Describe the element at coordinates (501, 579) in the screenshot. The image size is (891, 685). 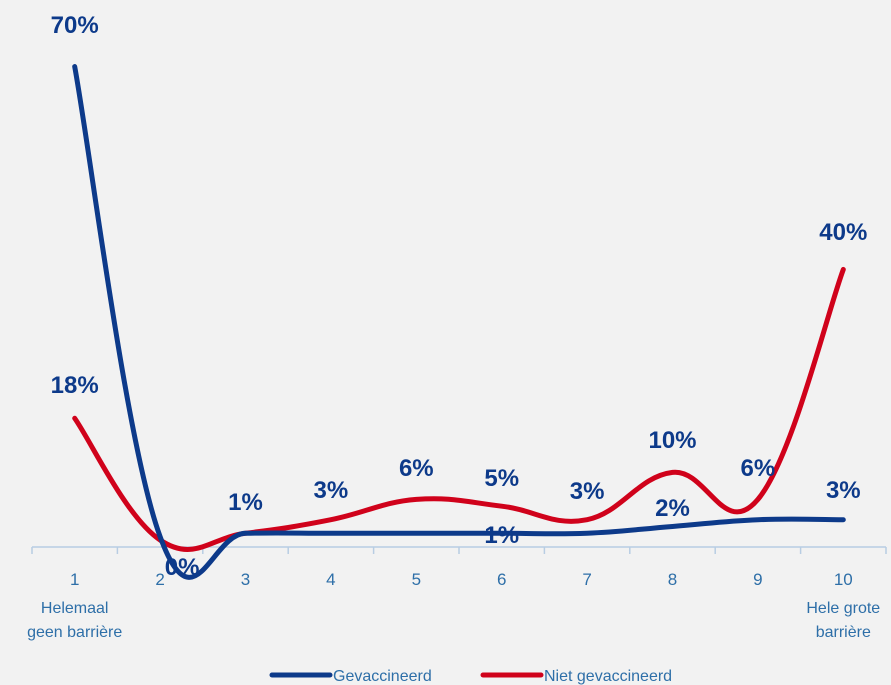
I see `x-tick-label: 6` at that location.